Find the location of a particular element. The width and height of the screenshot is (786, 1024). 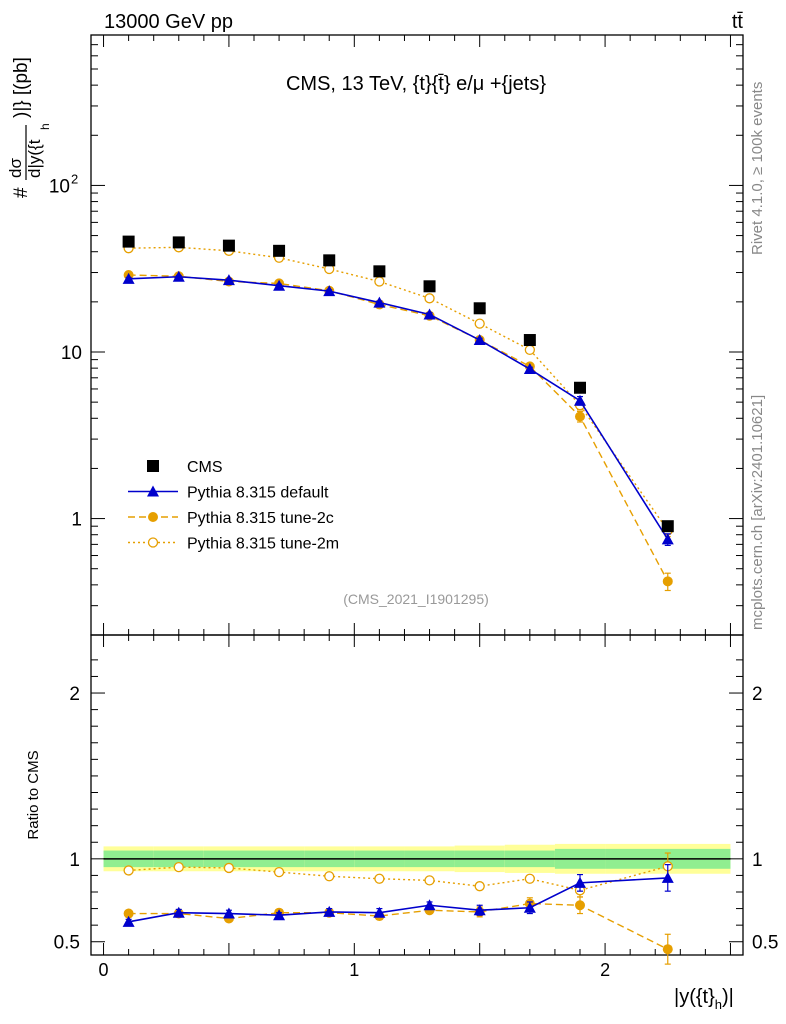

analysis-id: (CMS_2021_I1901295) is located at coordinates (416, 599).